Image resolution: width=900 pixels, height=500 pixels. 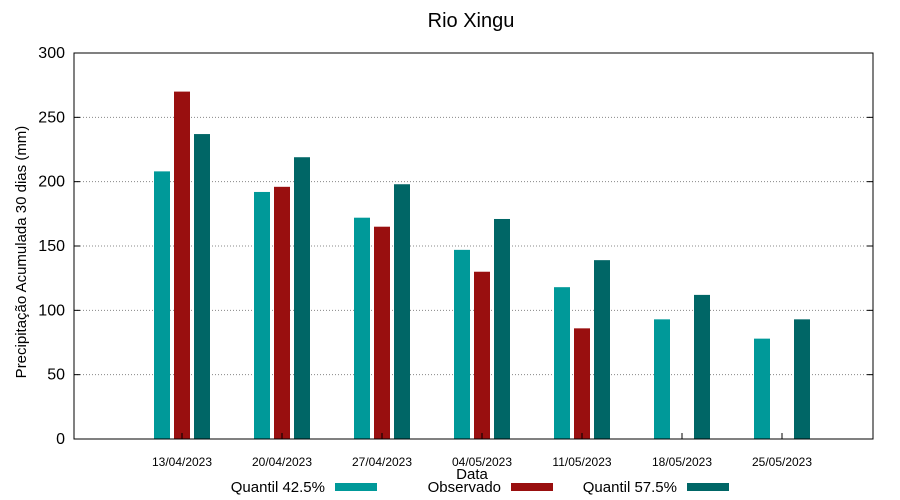 I want to click on x-tick-label: 25/05/2023, so click(x=782, y=462).